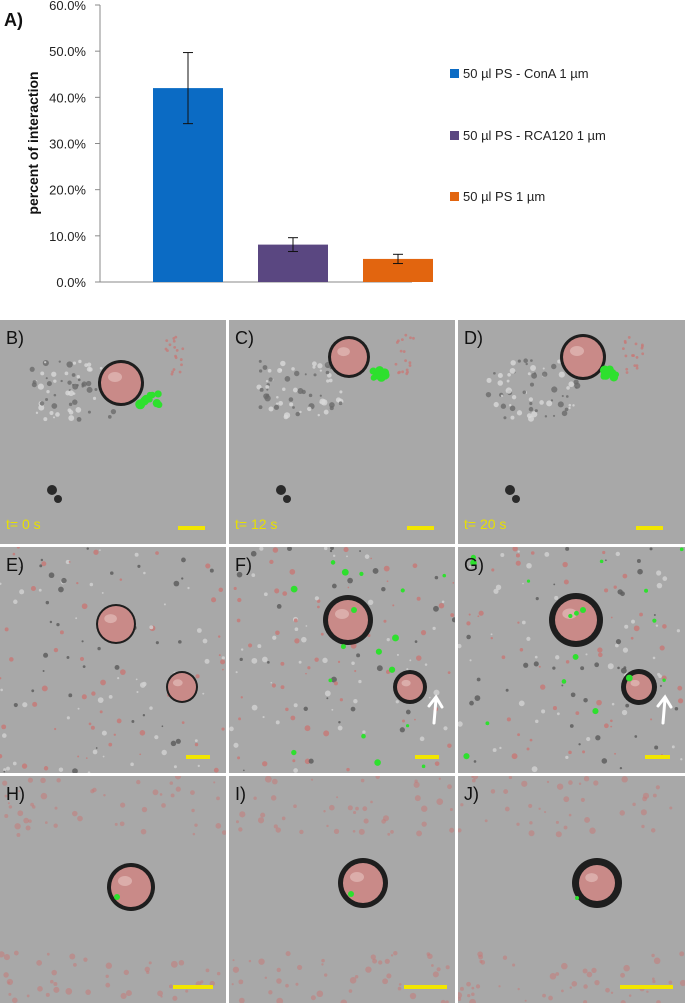 This screenshot has height=1003, width=685. Describe the element at coordinates (342, 889) in the screenshot. I see `micrograph-panel: I)` at that location.